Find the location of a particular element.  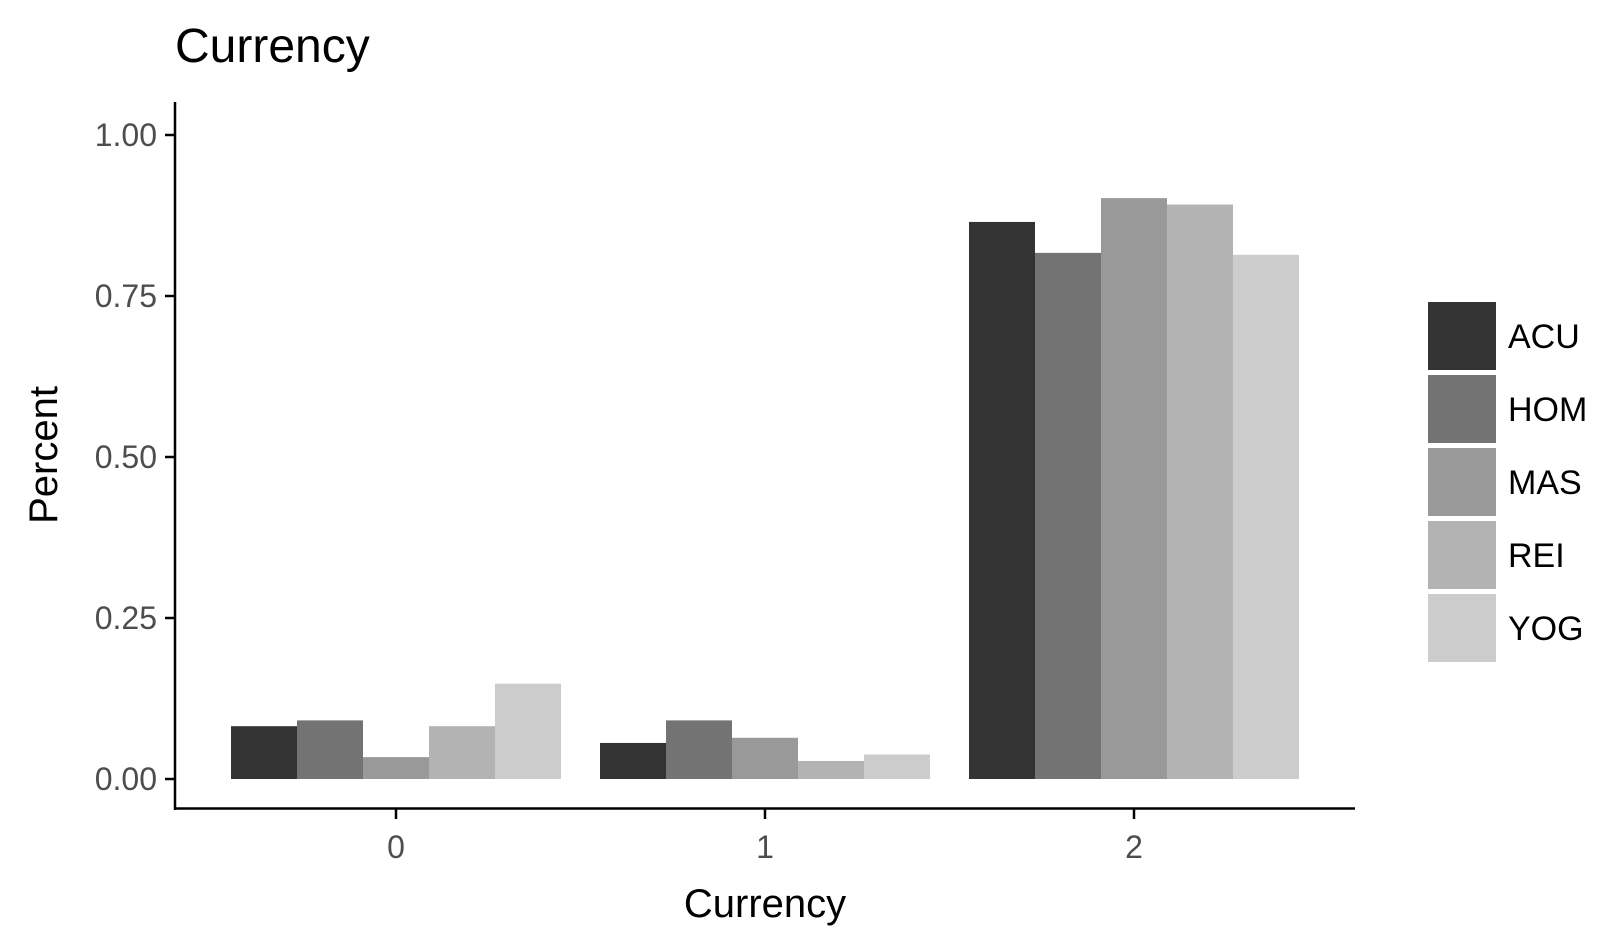

y-axis-title: Percent is located at coordinates (44, 455).